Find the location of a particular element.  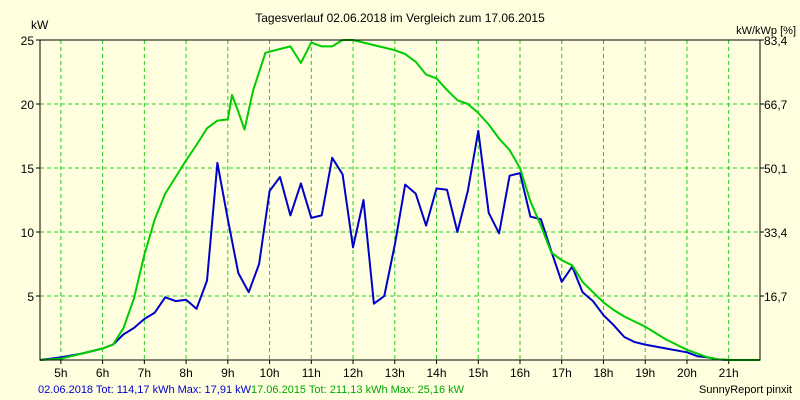

y-tick-label-left: 20 is located at coordinates (28, 105).